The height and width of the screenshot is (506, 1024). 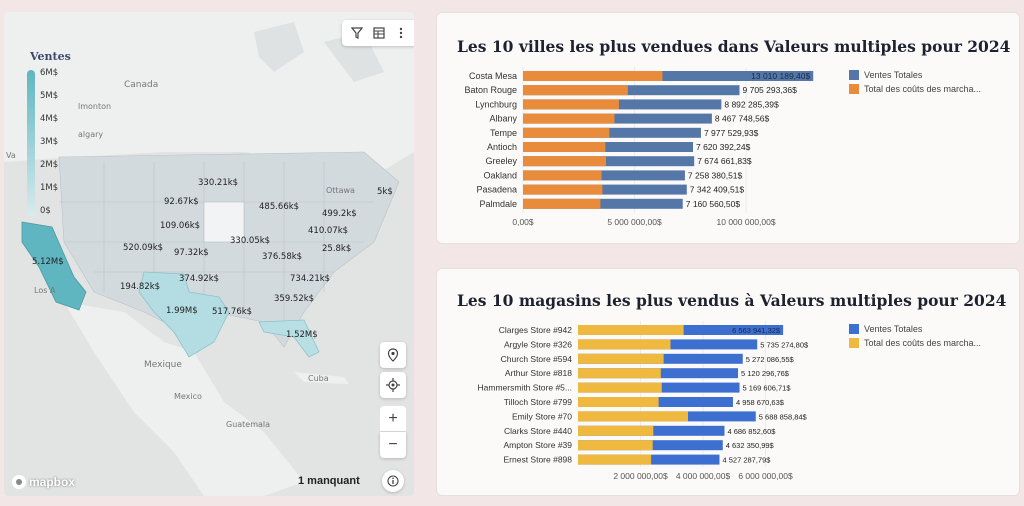 What do you see at coordinates (502, 147) in the screenshot?
I see `category-label: Antioch` at bounding box center [502, 147].